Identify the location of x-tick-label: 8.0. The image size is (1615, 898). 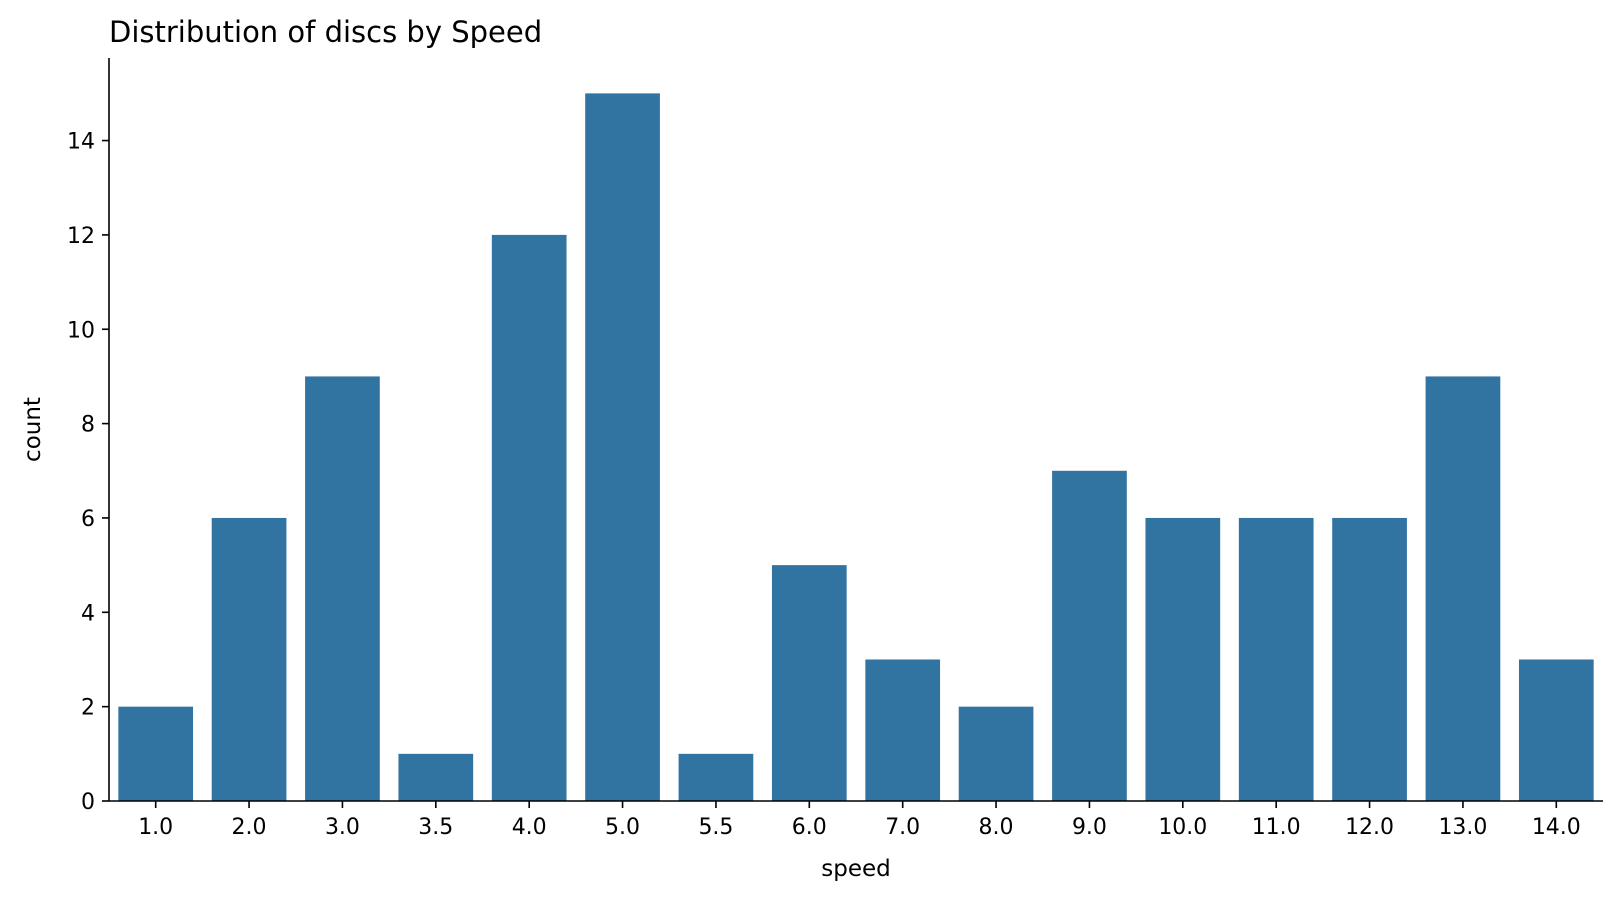
(996, 827).